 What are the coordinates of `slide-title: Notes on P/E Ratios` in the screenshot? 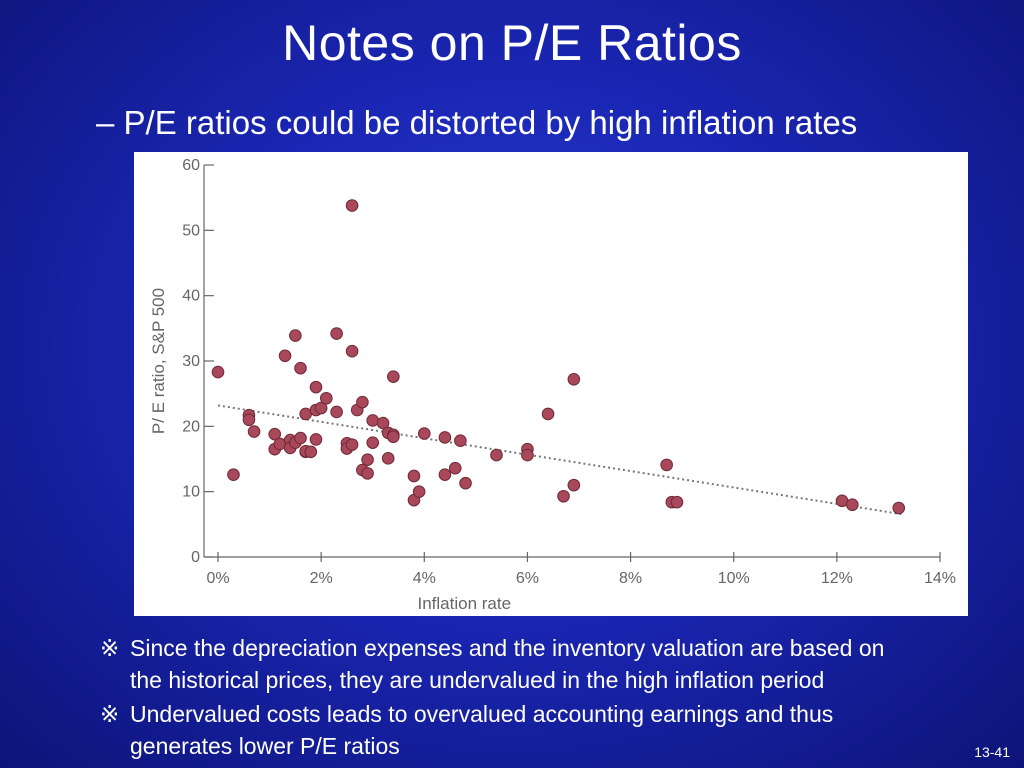 It's located at (512, 43).